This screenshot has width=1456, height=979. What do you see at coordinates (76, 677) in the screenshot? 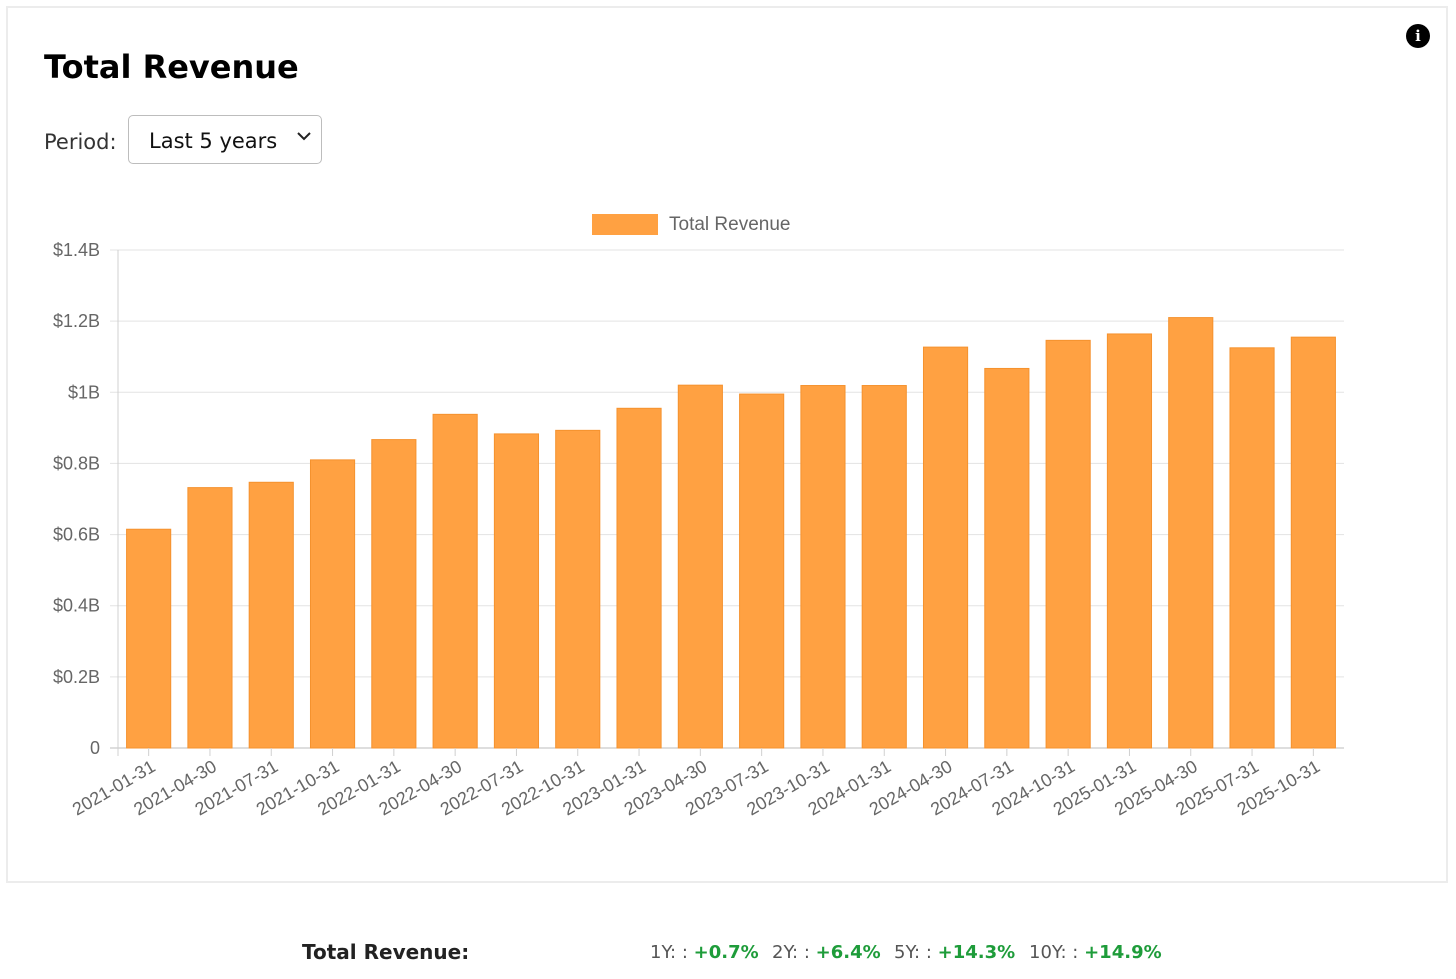
I see `y-tick-label: $0.2B` at bounding box center [76, 677].